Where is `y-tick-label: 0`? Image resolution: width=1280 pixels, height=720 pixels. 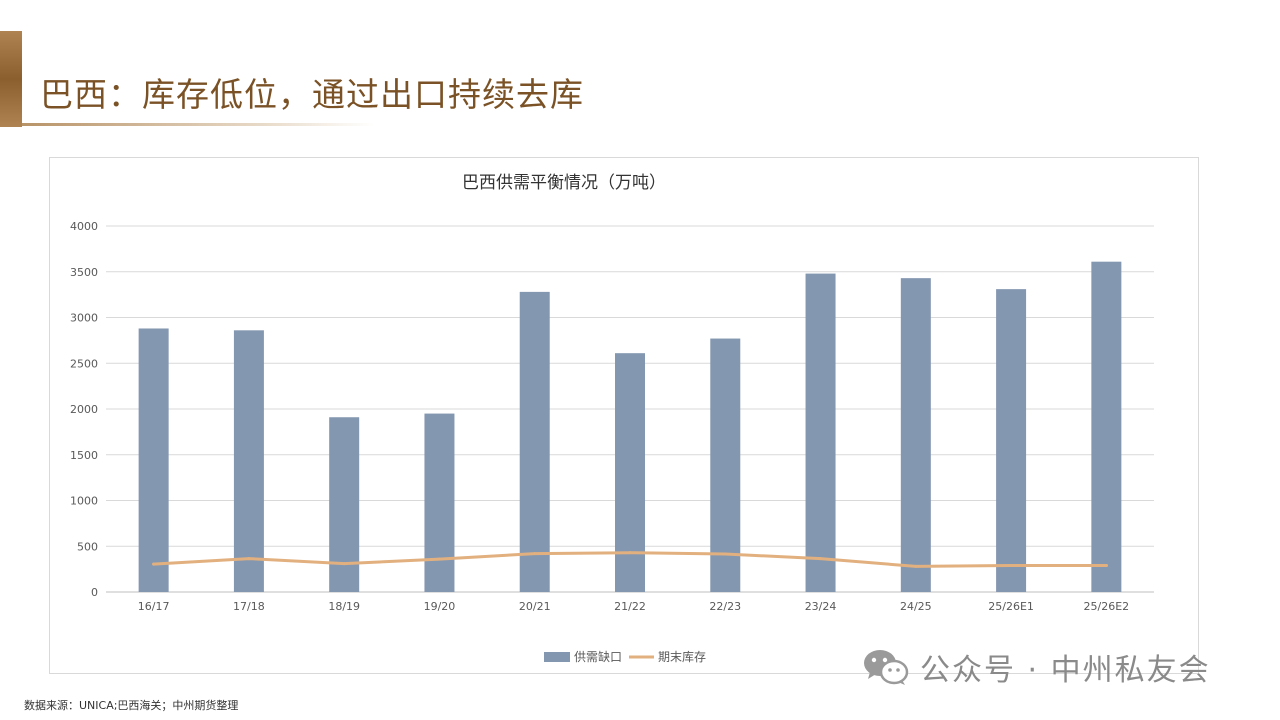 y-tick-label: 0 is located at coordinates (94, 592).